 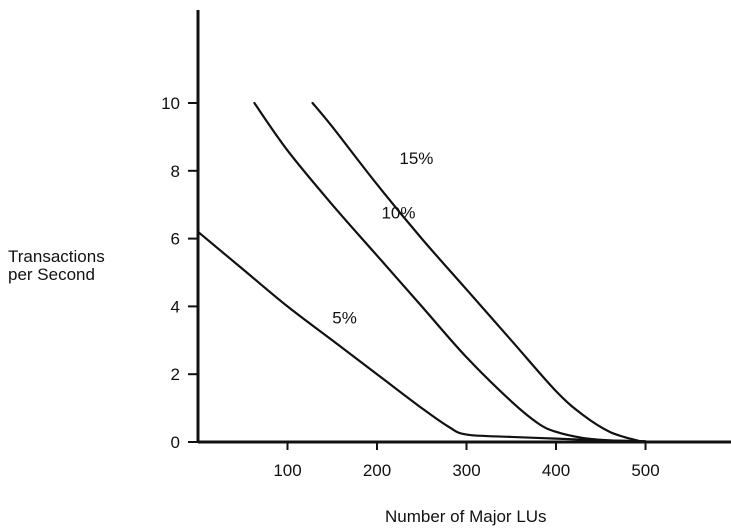 What do you see at coordinates (179, 273) in the screenshot?
I see `y-ticks: 0 2 4 6 8 10` at bounding box center [179, 273].